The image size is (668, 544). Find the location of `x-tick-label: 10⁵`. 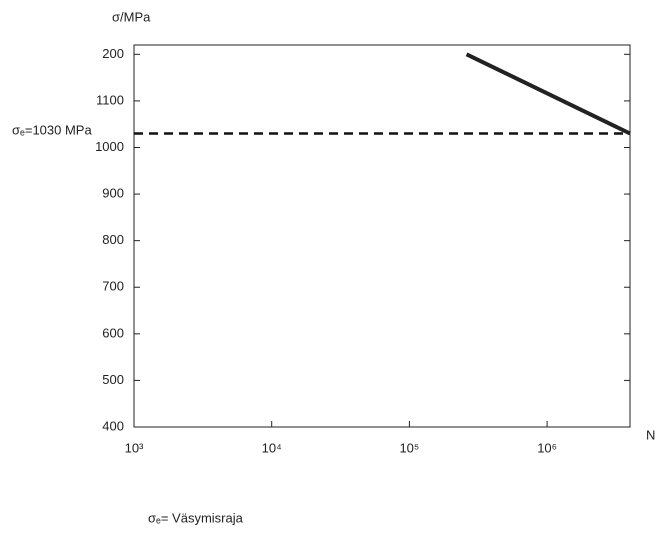

x-tick-label: 10⁵ is located at coordinates (409, 447).